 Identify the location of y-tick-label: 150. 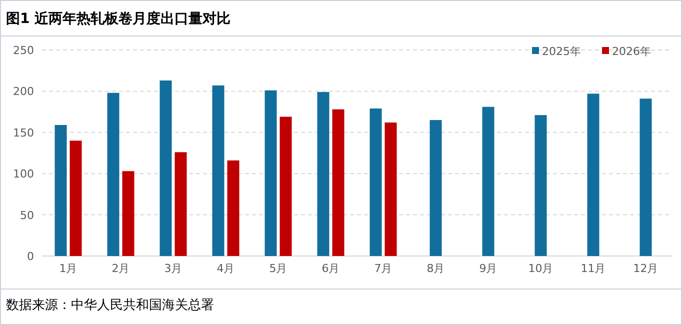
(23, 133).